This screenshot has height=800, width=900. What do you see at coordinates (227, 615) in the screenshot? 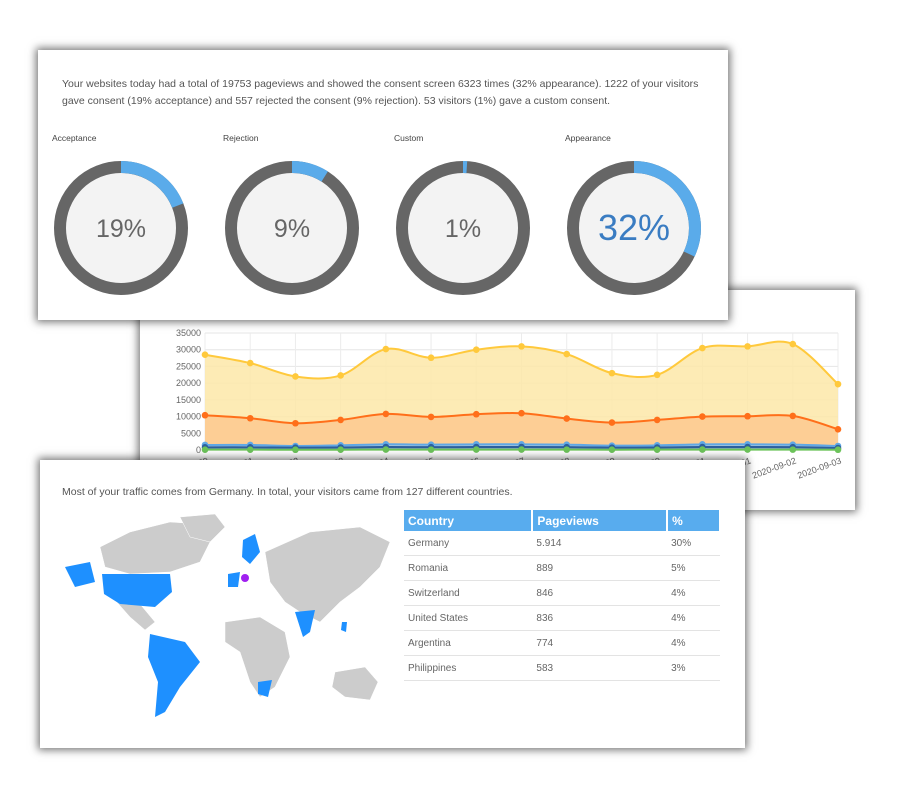
I see `world-map` at bounding box center [227, 615].